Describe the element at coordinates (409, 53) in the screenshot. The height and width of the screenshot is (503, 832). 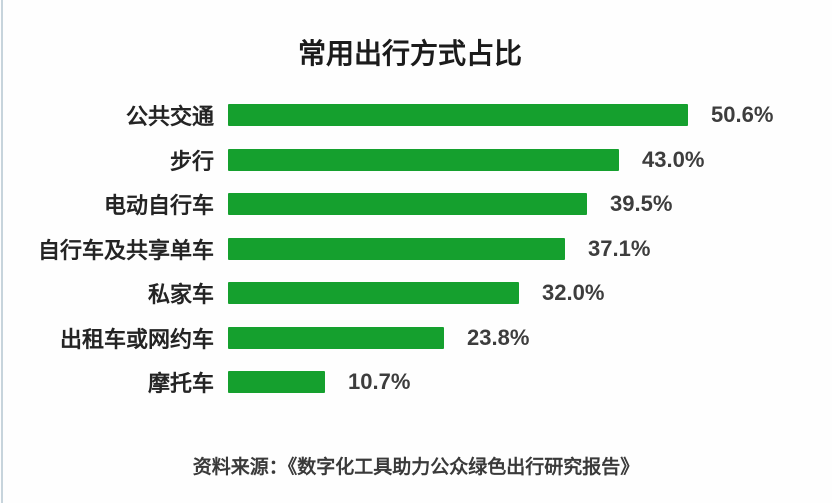
I see `chart-title: 常用出行方式占比` at that location.